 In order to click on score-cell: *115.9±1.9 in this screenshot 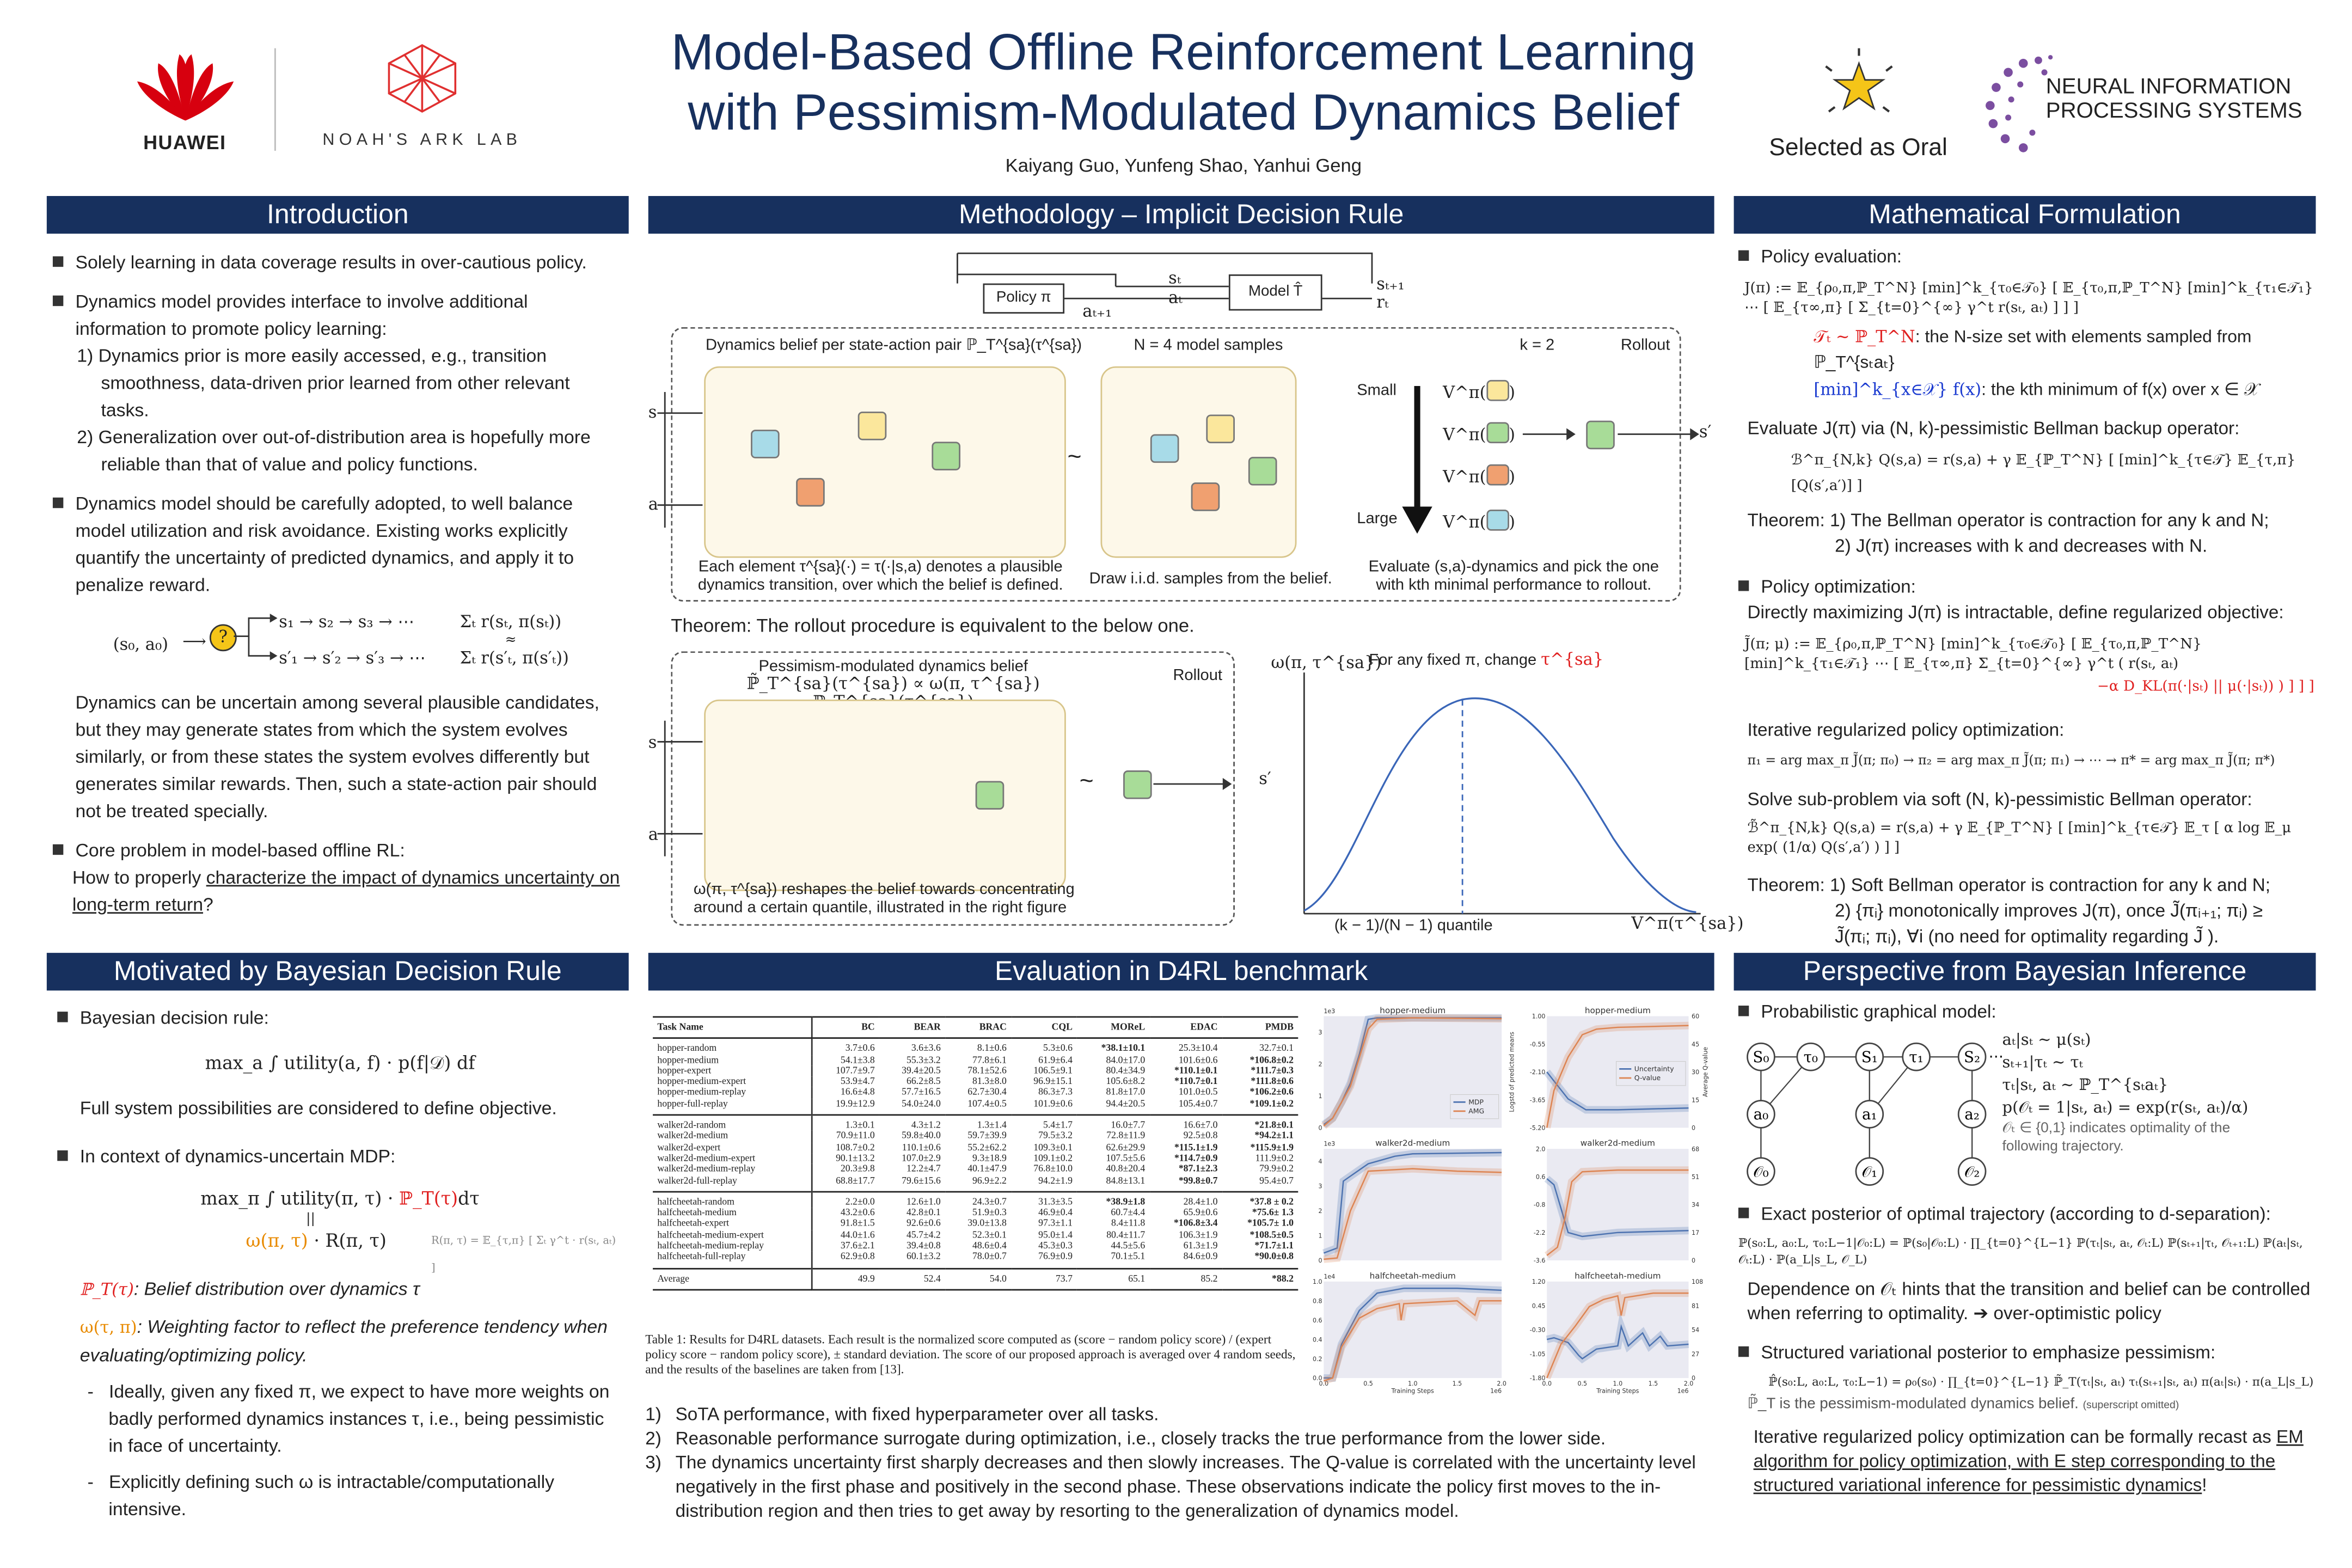, I will do `click(1272, 1147)`.